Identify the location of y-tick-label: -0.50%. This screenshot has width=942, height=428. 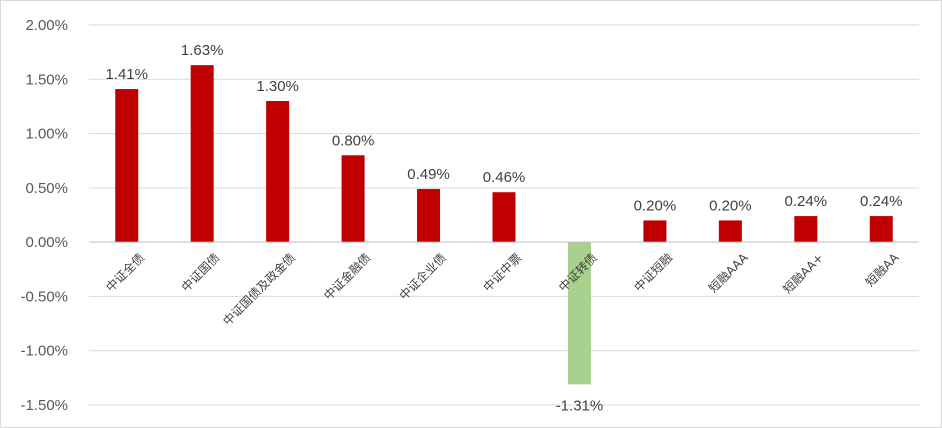
(44, 296).